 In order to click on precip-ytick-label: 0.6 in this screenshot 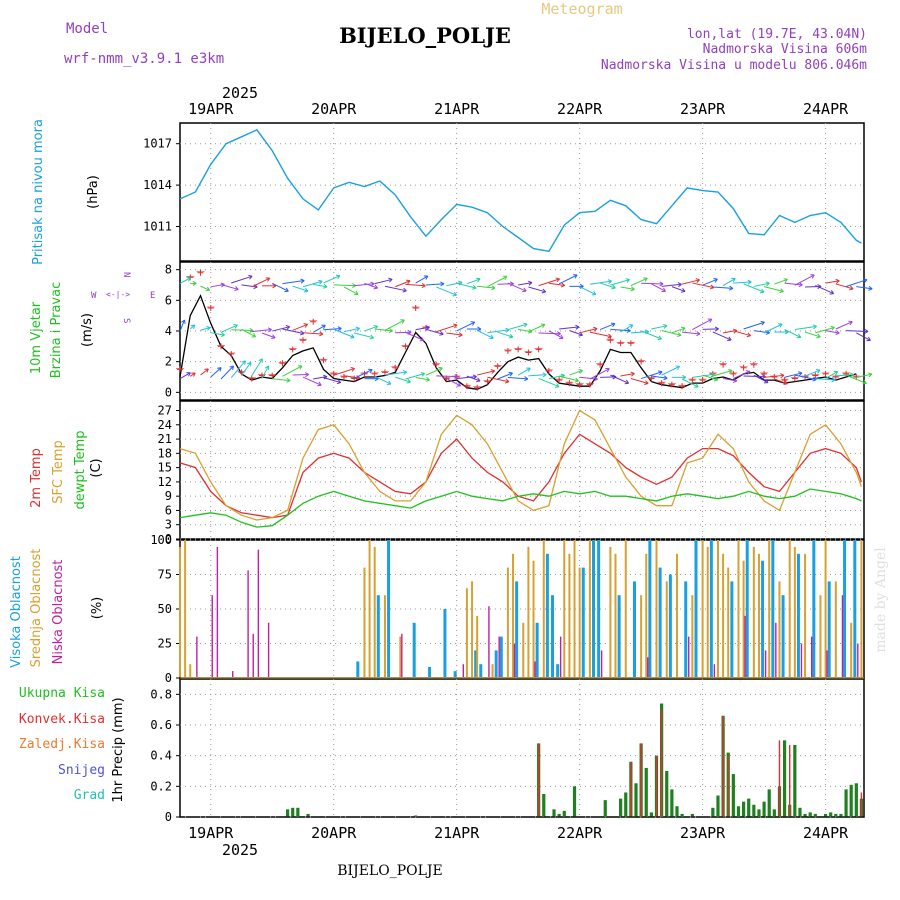, I will do `click(161, 725)`.